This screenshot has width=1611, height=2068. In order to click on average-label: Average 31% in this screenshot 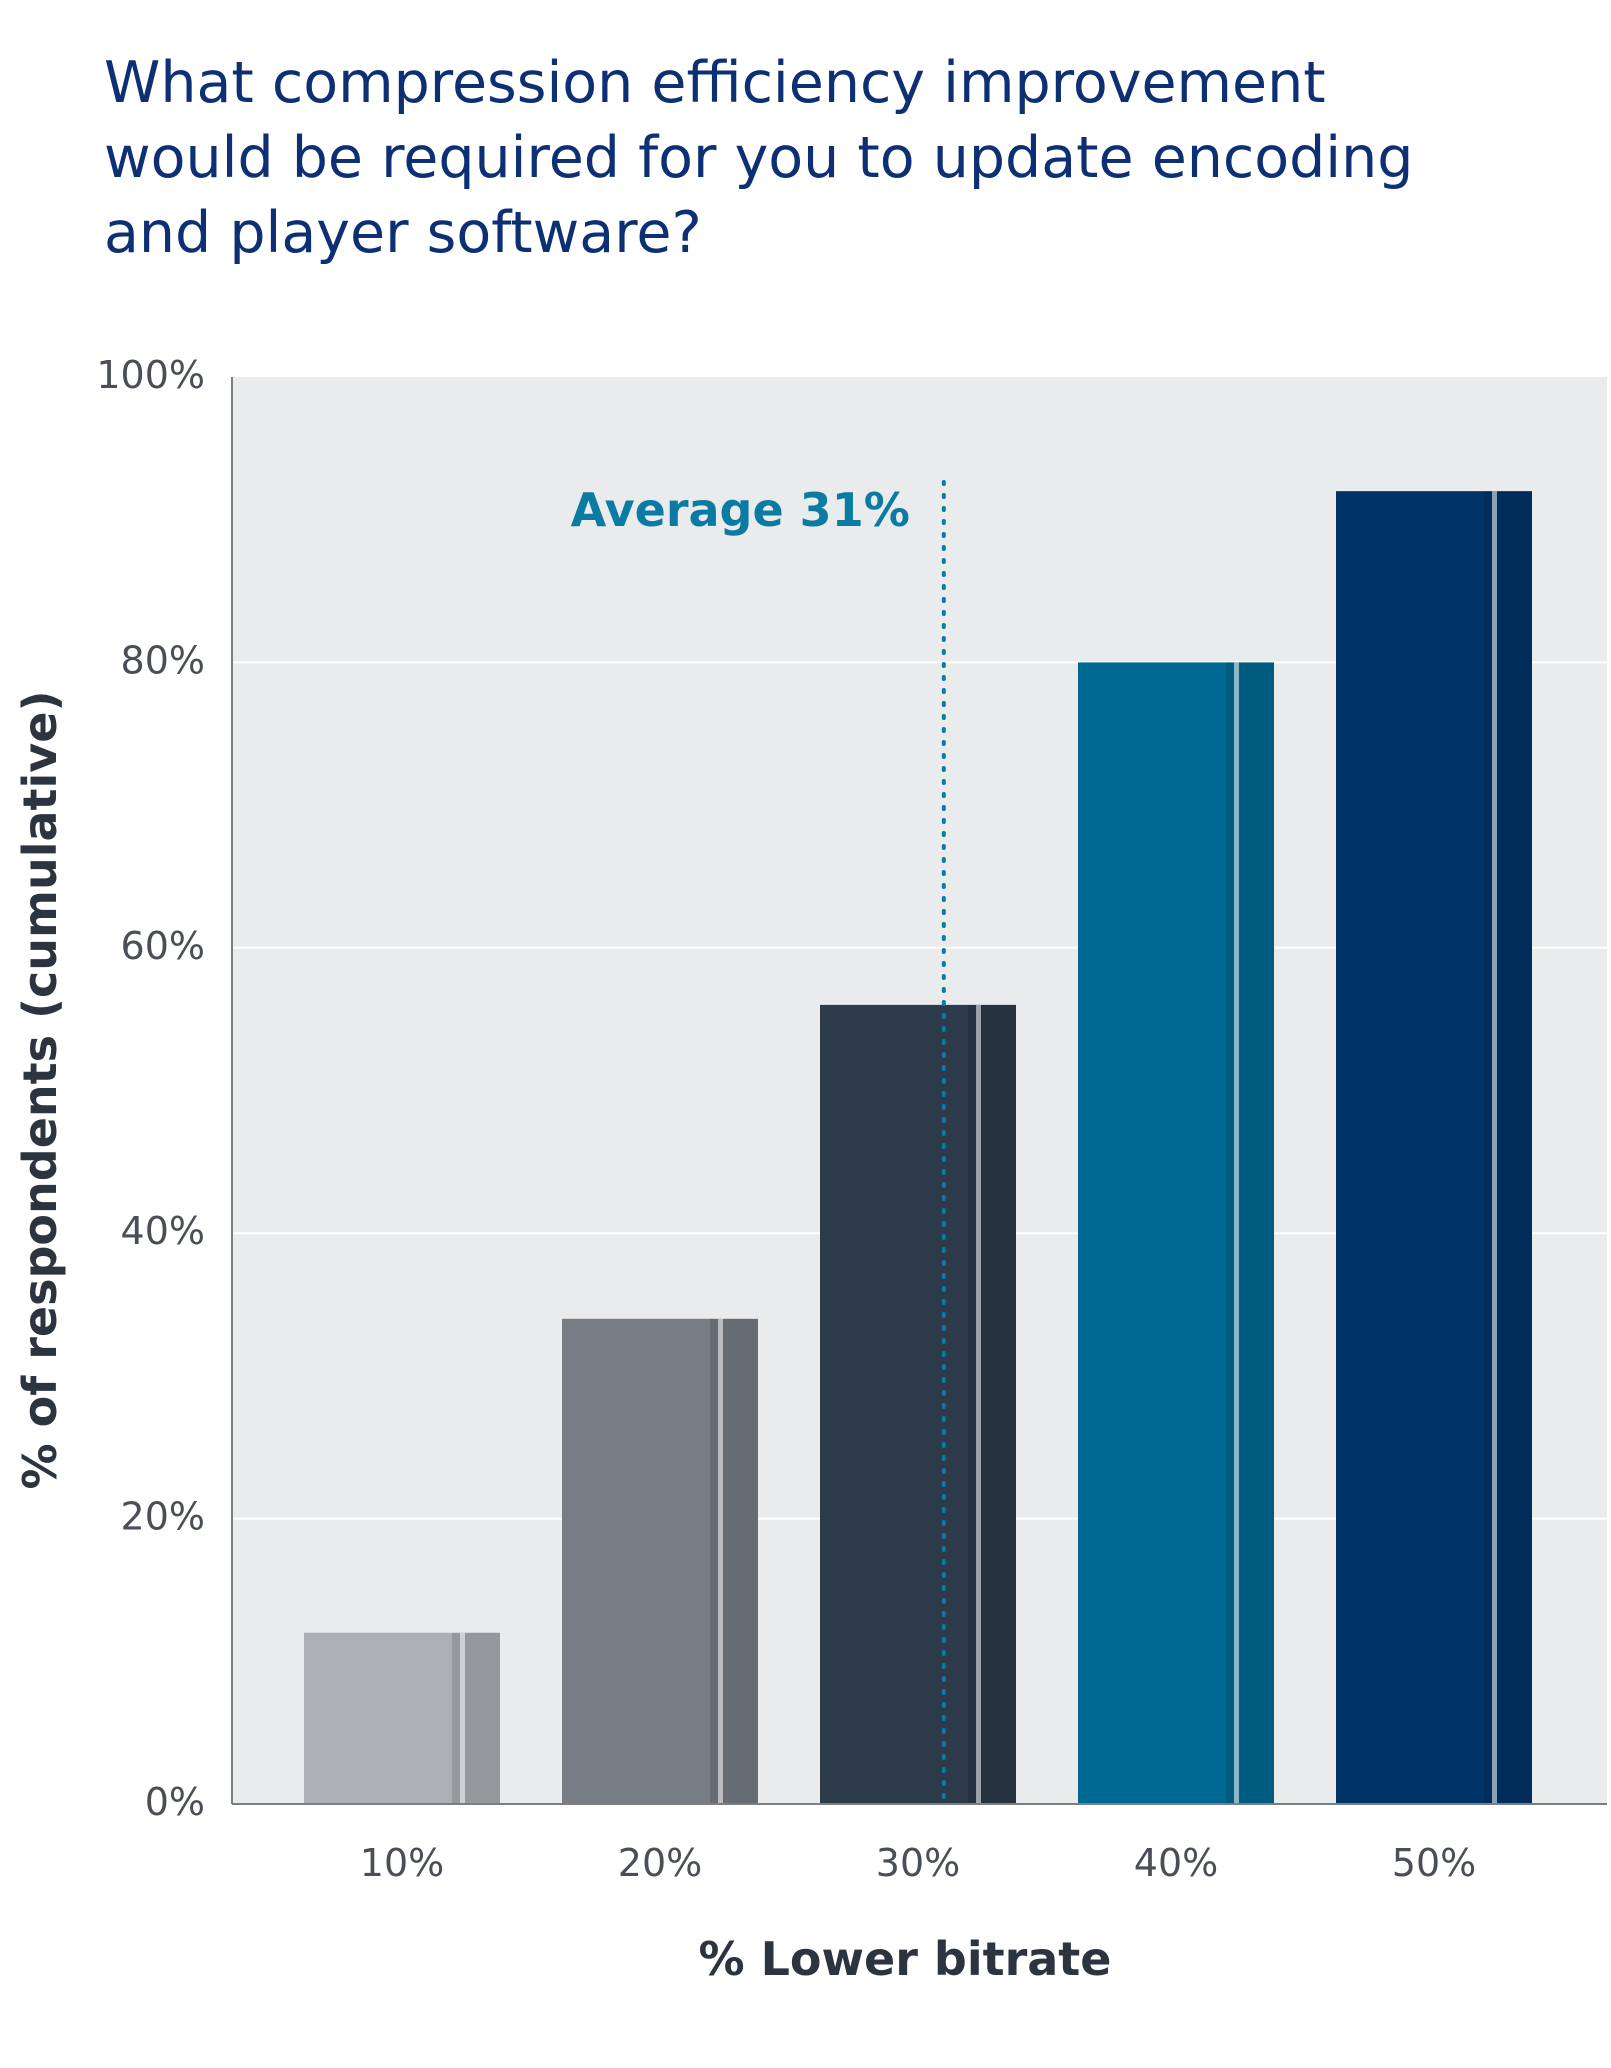, I will do `click(740, 510)`.